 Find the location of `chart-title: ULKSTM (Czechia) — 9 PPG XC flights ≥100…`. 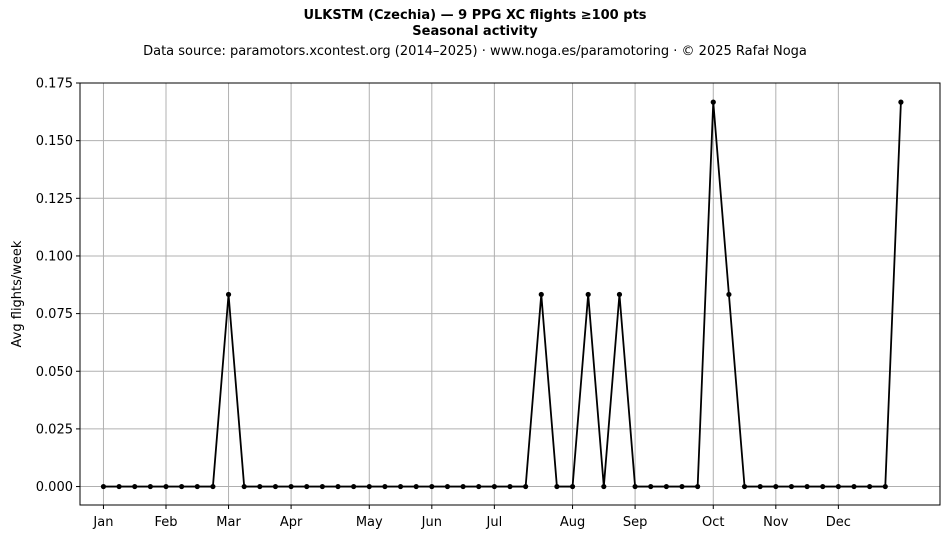

chart-title: ULKSTM (Czechia) — 9 PPG XC flights ≥100… is located at coordinates (475, 15).